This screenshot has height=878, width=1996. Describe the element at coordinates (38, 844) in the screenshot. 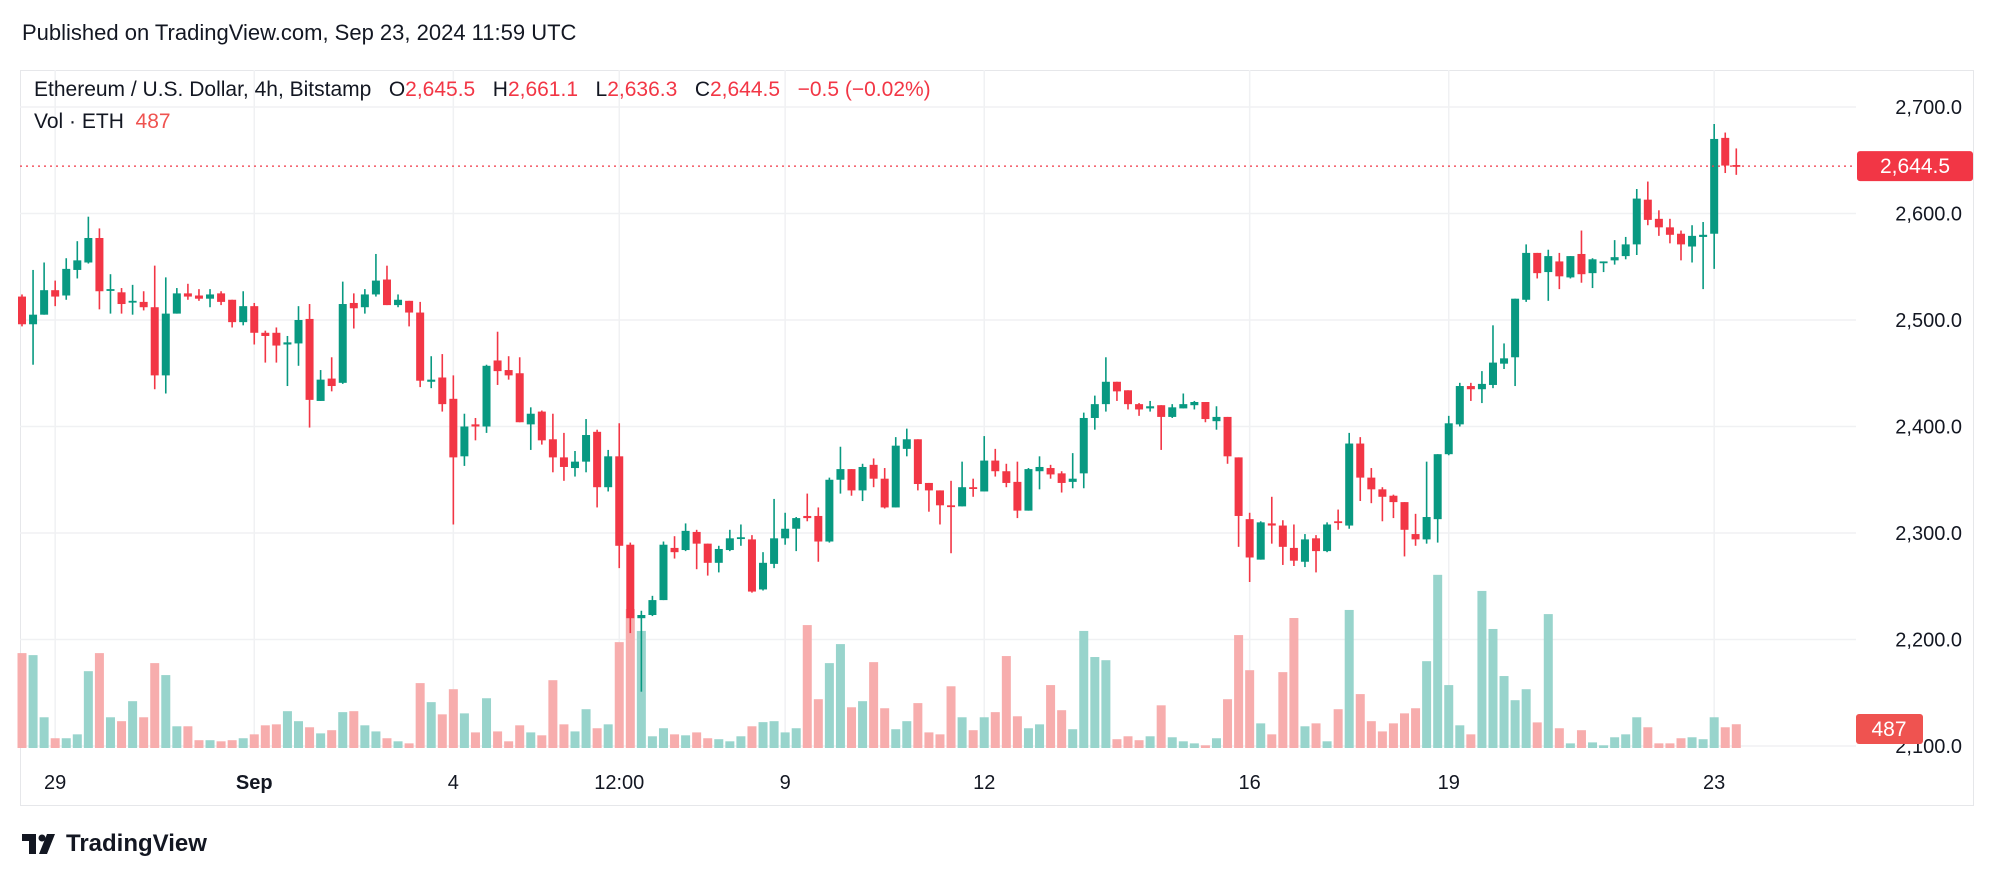

I see `tradingview-logo-icon` at that location.